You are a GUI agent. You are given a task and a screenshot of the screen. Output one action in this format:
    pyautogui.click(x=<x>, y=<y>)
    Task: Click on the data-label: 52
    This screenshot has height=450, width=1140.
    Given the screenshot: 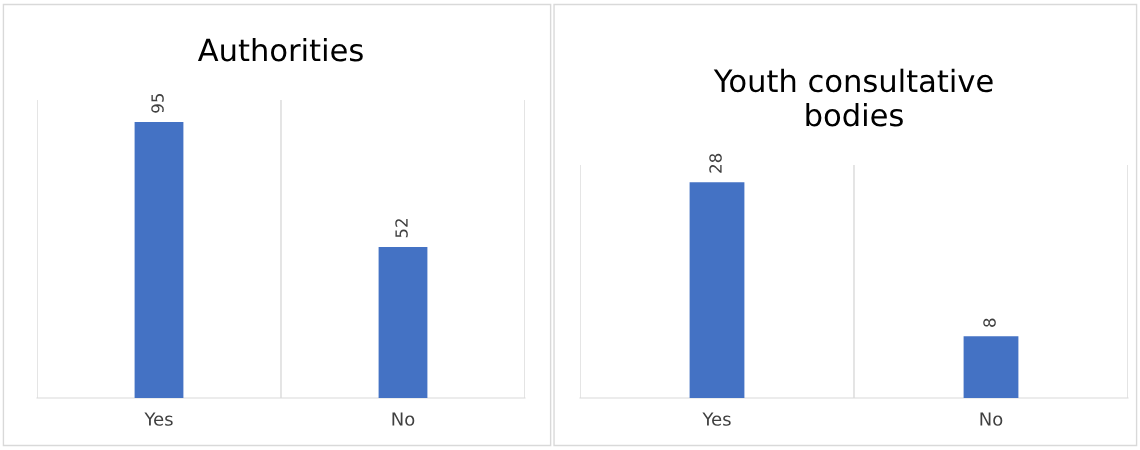 What is the action you would take?
    pyautogui.click(x=401, y=228)
    